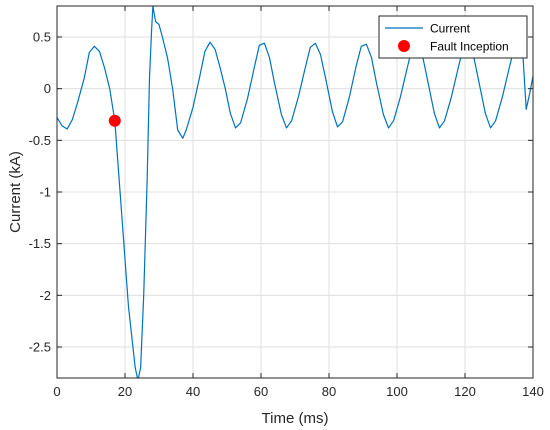 Image resolution: width=550 pixels, height=430 pixels. I want to click on x-tick-label: 40, so click(193, 391).